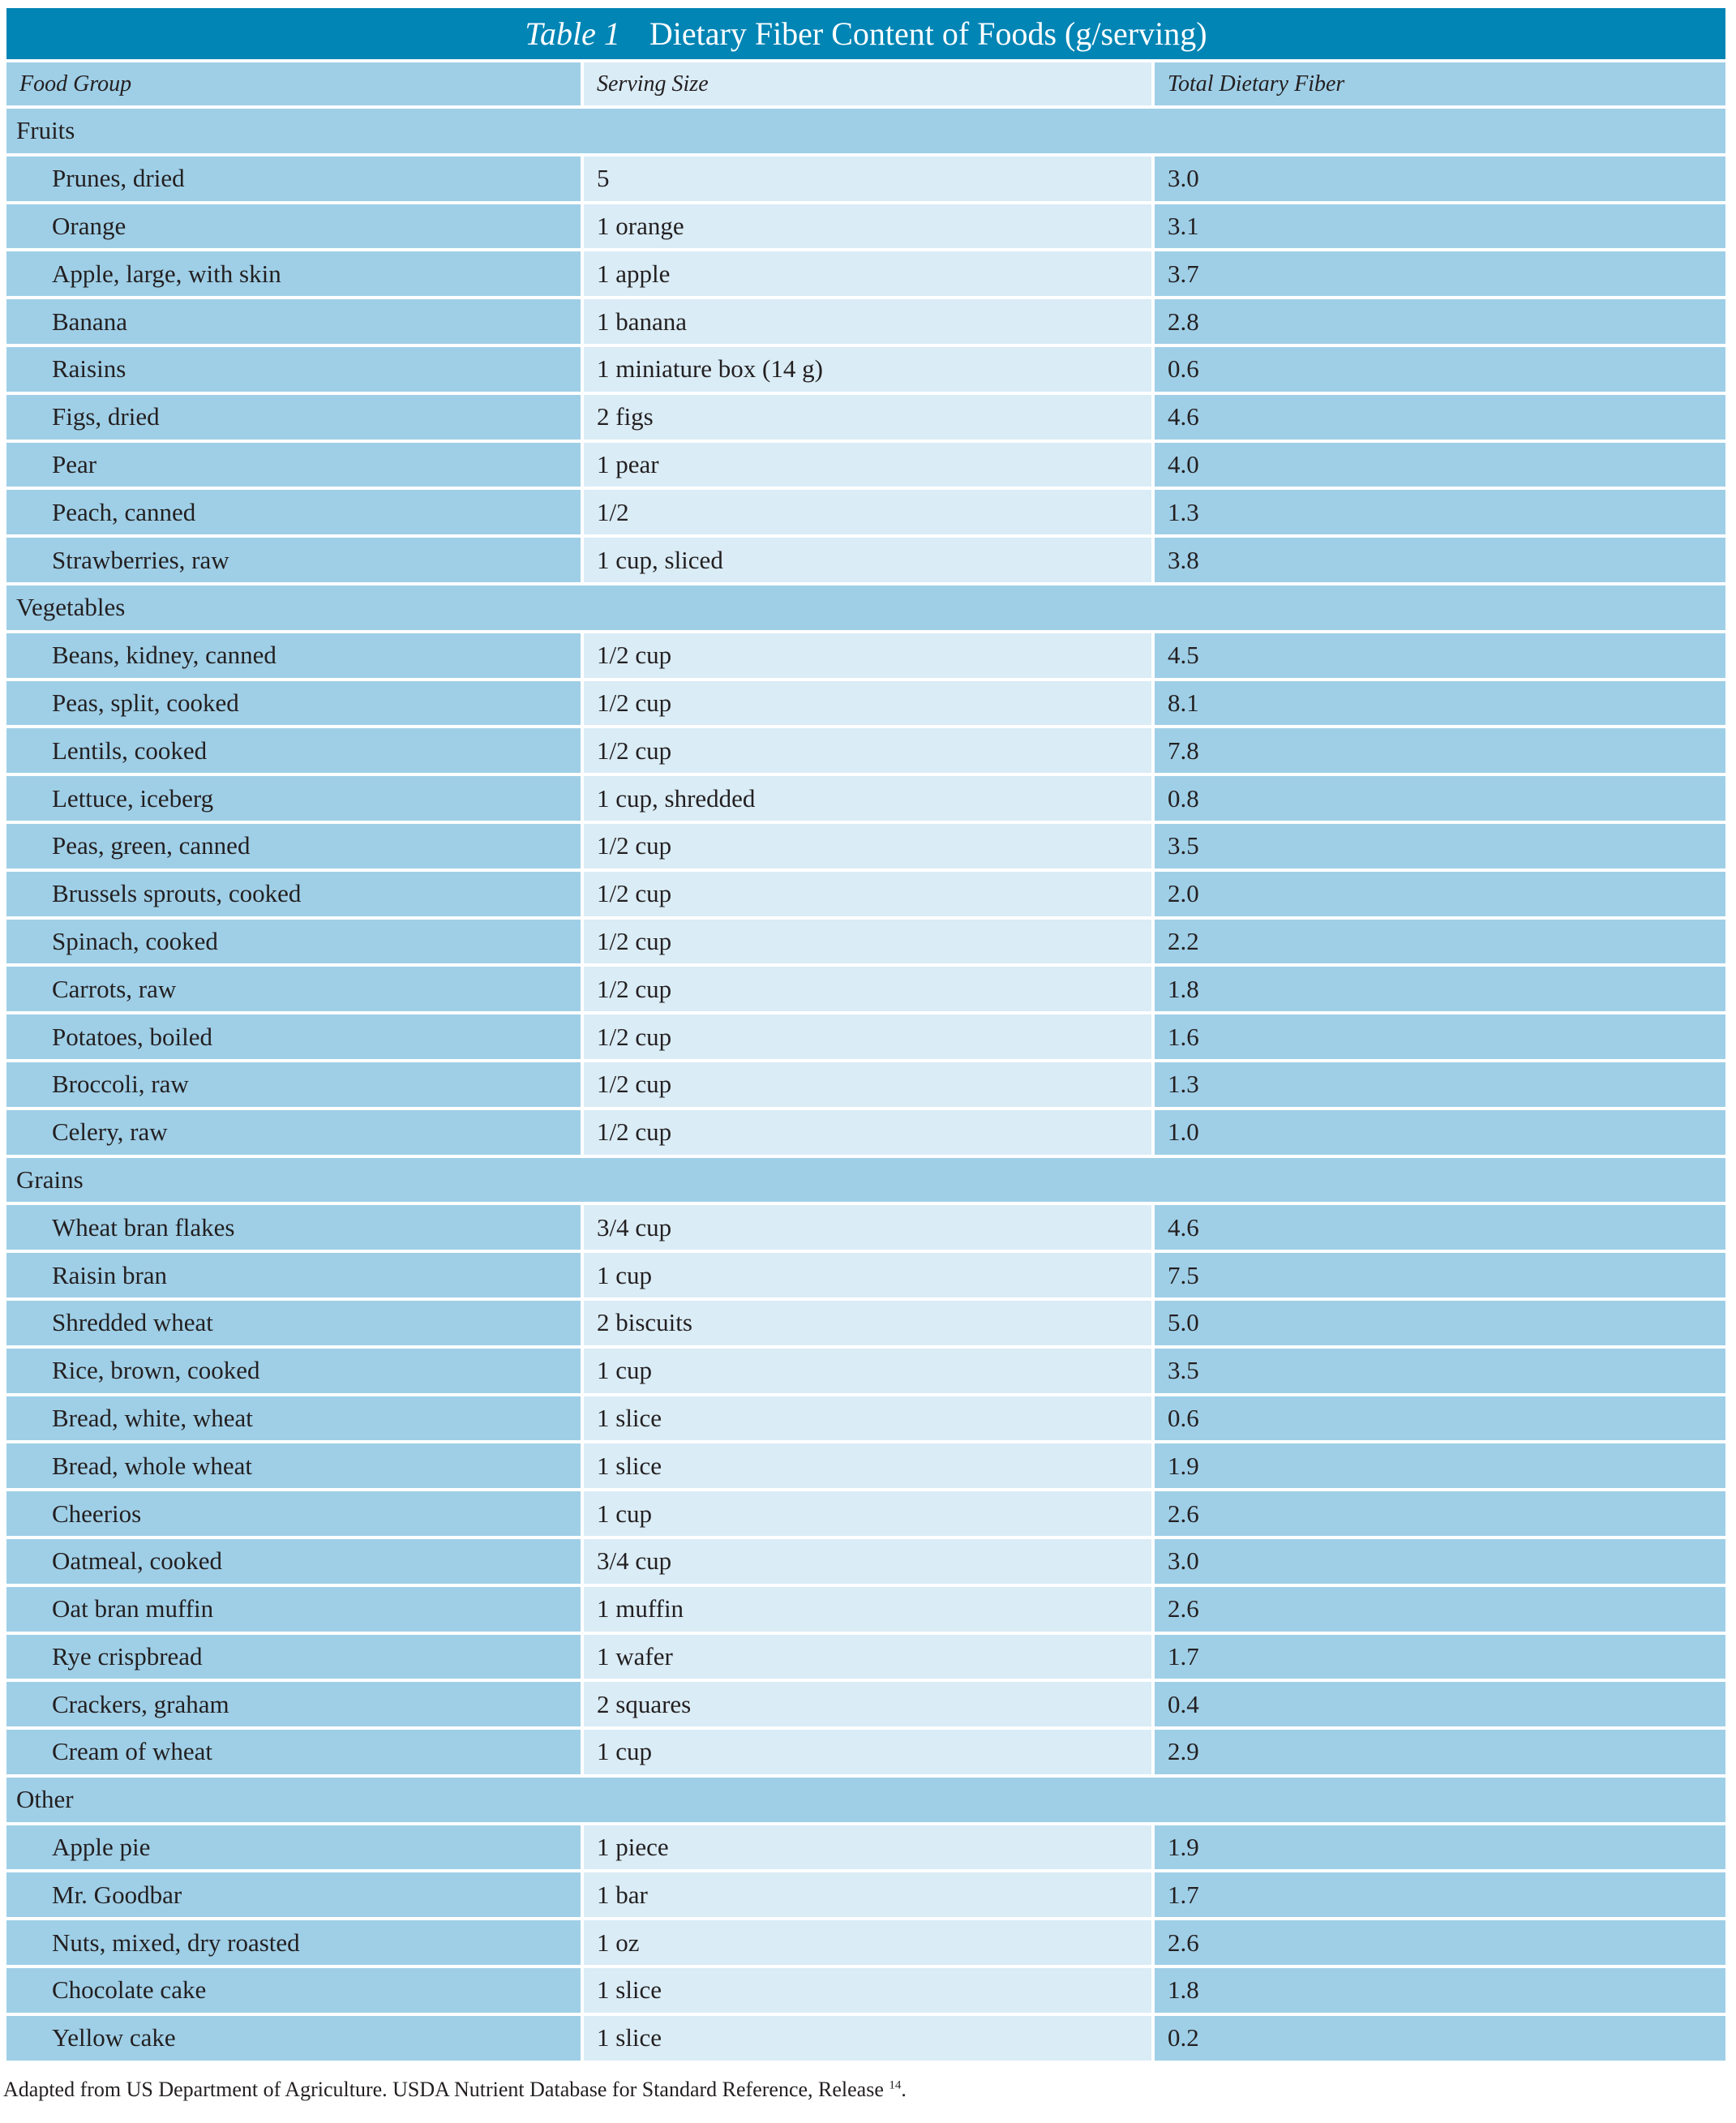 This screenshot has width=1736, height=2123. What do you see at coordinates (293, 1895) in the screenshot?
I see `food-name: Mr. Goodbar` at bounding box center [293, 1895].